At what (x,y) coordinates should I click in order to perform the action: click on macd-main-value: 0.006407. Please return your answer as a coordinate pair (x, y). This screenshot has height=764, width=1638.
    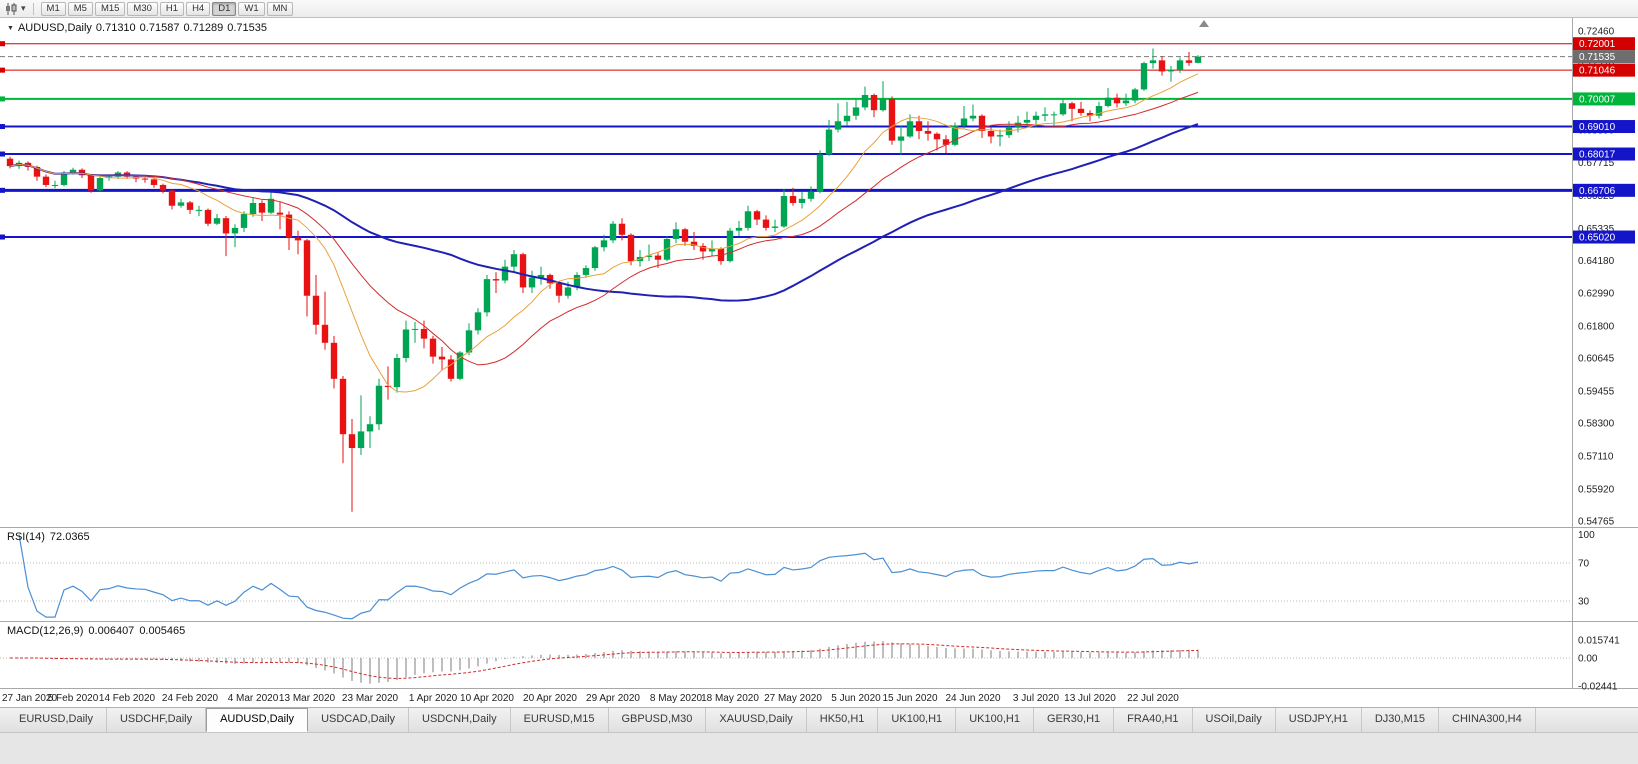
    Looking at the image, I should click on (111, 631).